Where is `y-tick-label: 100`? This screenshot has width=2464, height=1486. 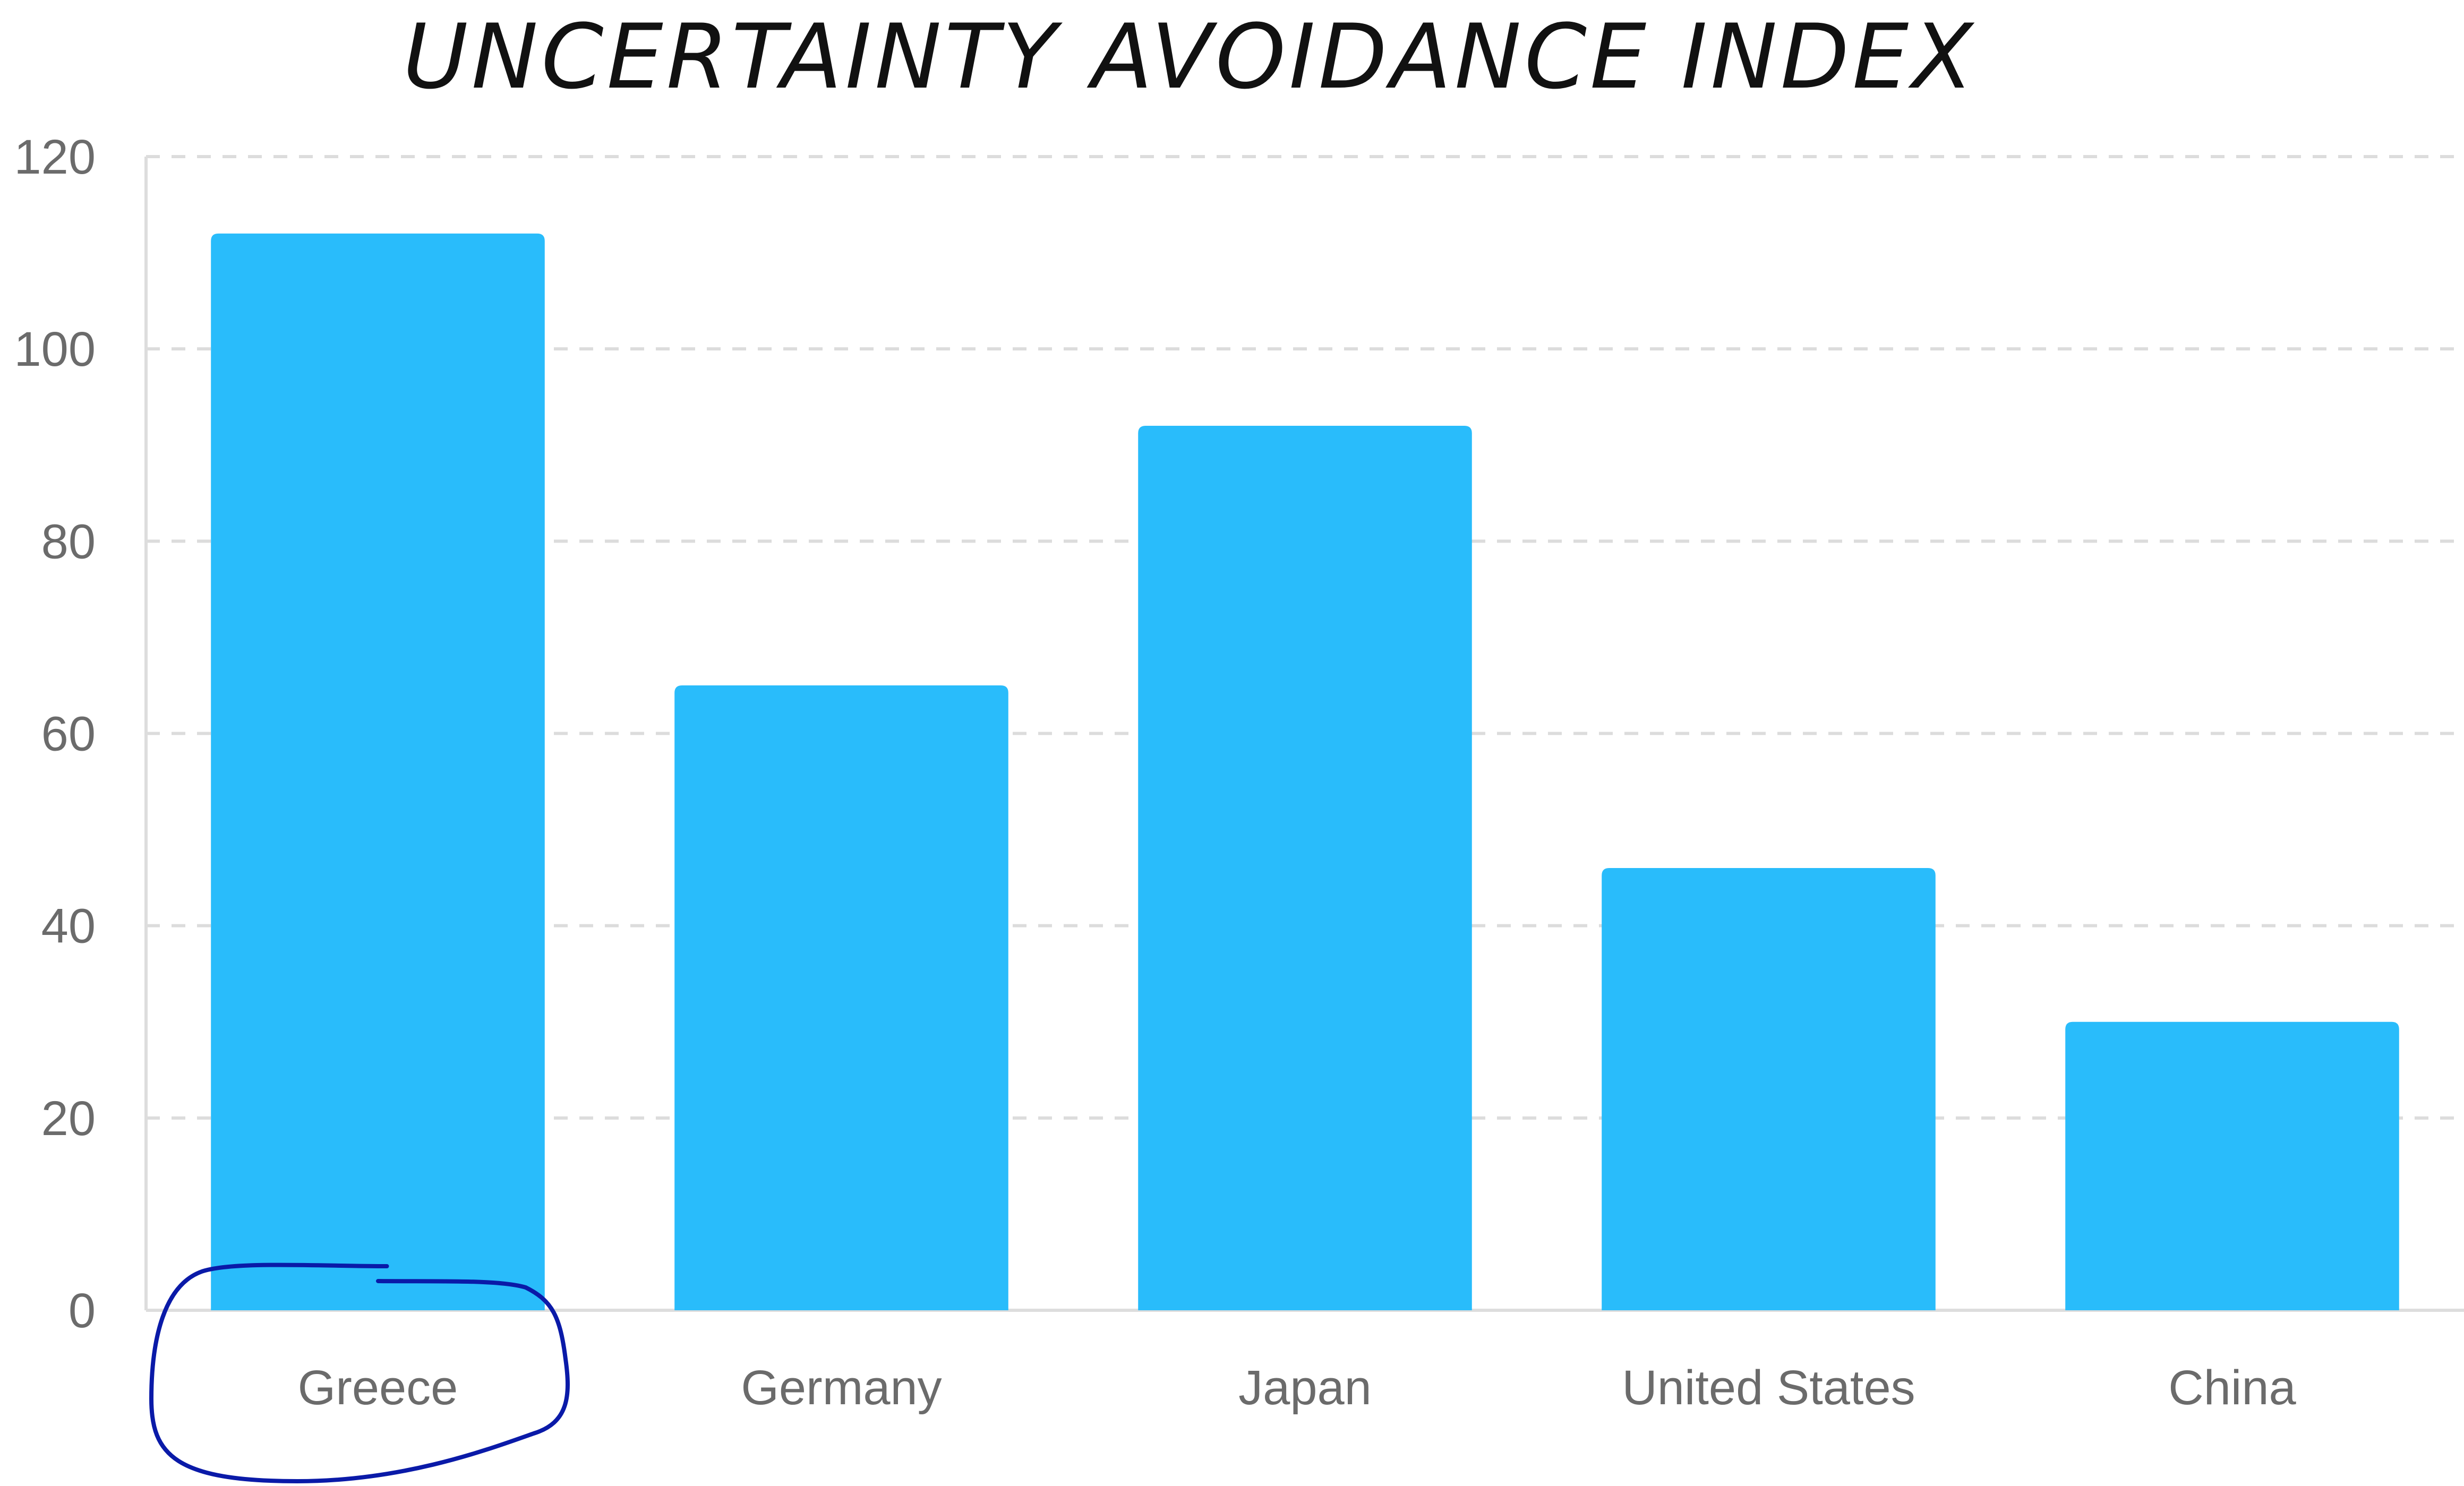
y-tick-label: 100 is located at coordinates (55, 349).